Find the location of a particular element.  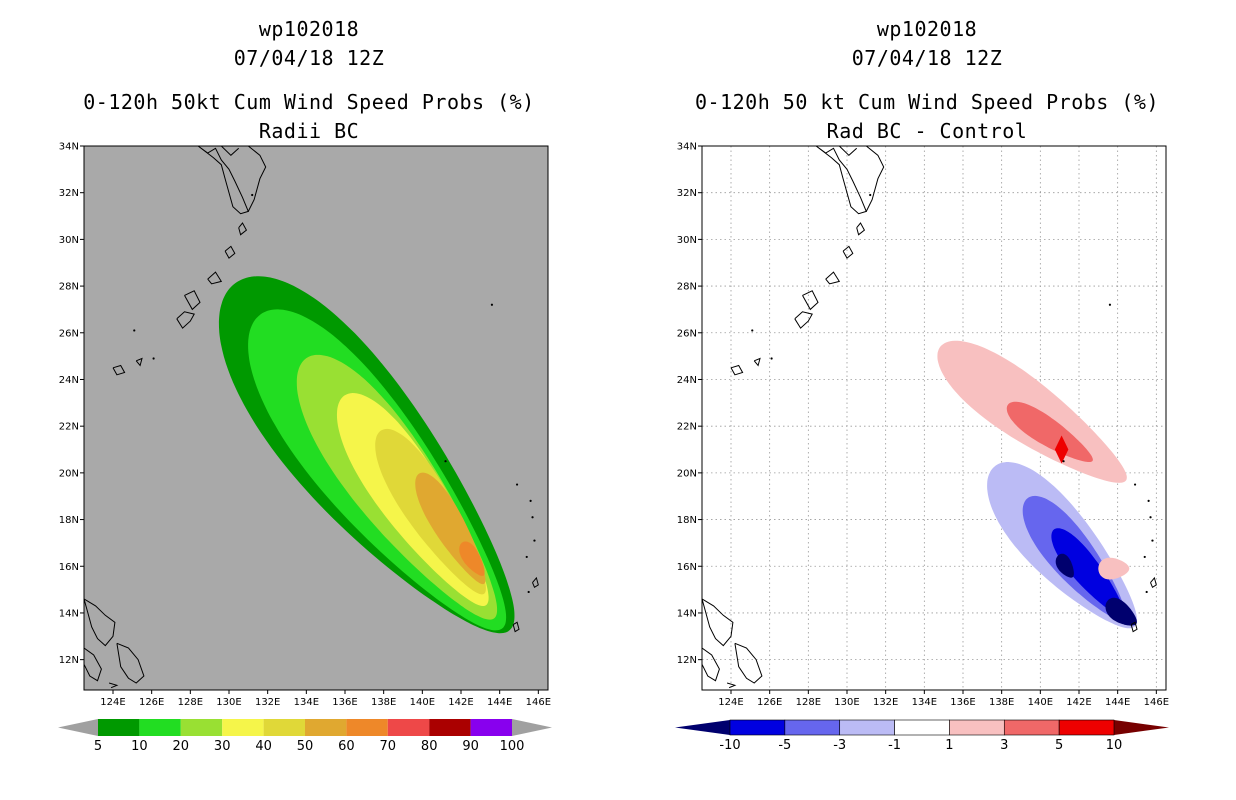

left-y-tick-label: 12N is located at coordinates (69, 660).